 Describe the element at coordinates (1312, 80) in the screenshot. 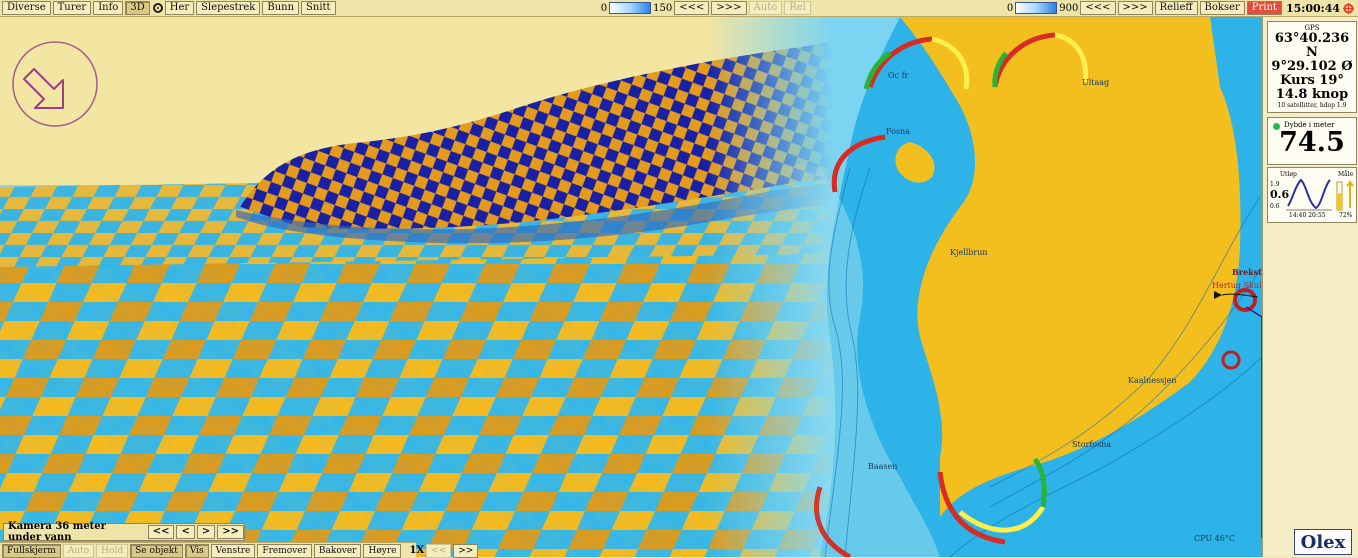

I see `gps-course: Kurs 19°` at that location.